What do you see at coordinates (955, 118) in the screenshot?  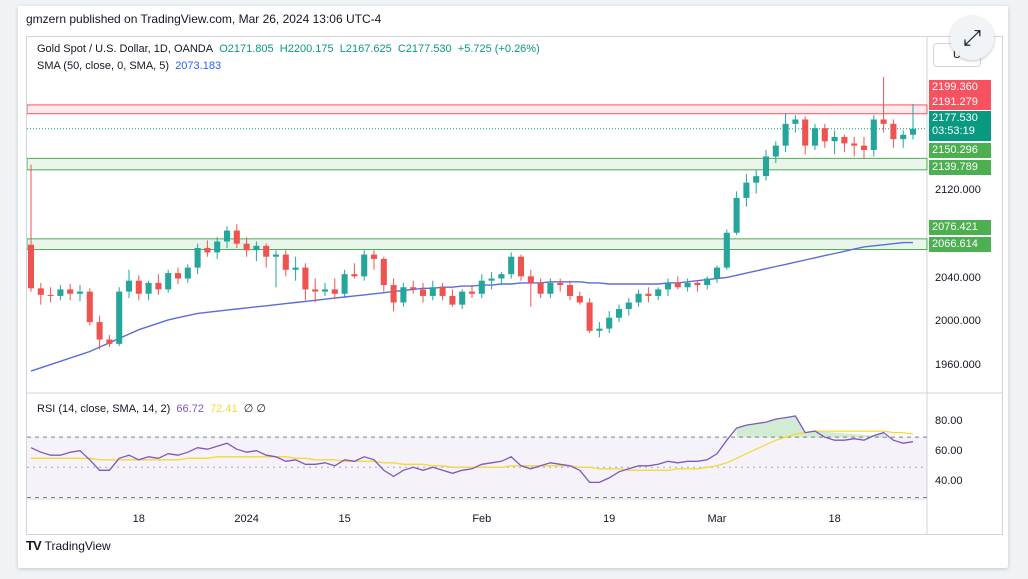 I see `last-price: 2177.530` at bounding box center [955, 118].